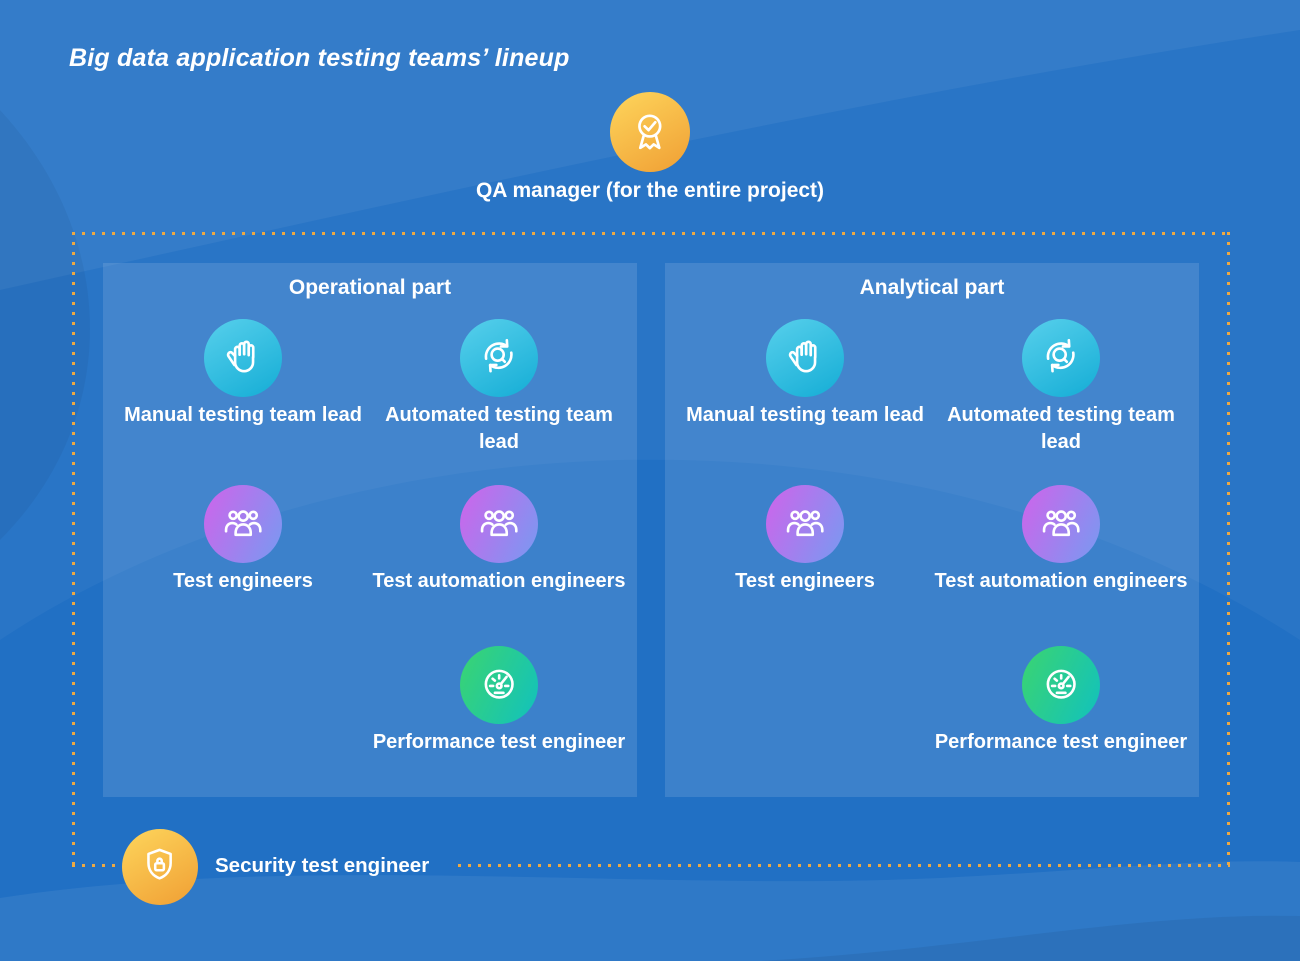  Describe the element at coordinates (370, 287) in the screenshot. I see `operational-panel-header: Operational part` at that location.